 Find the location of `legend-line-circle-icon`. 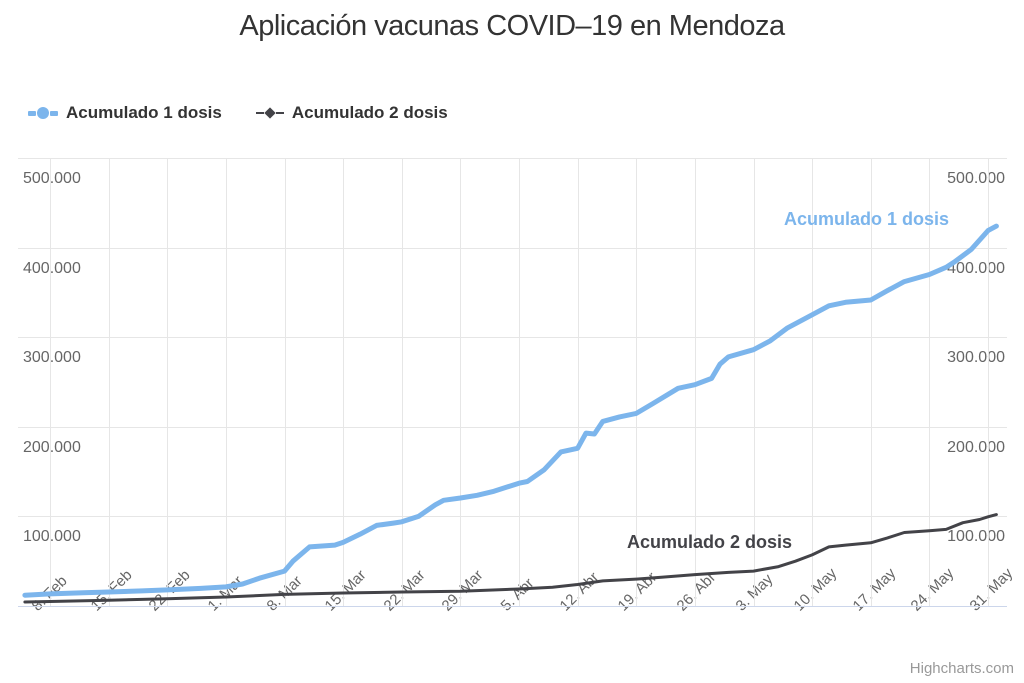

legend-line-circle-icon is located at coordinates (43, 113).